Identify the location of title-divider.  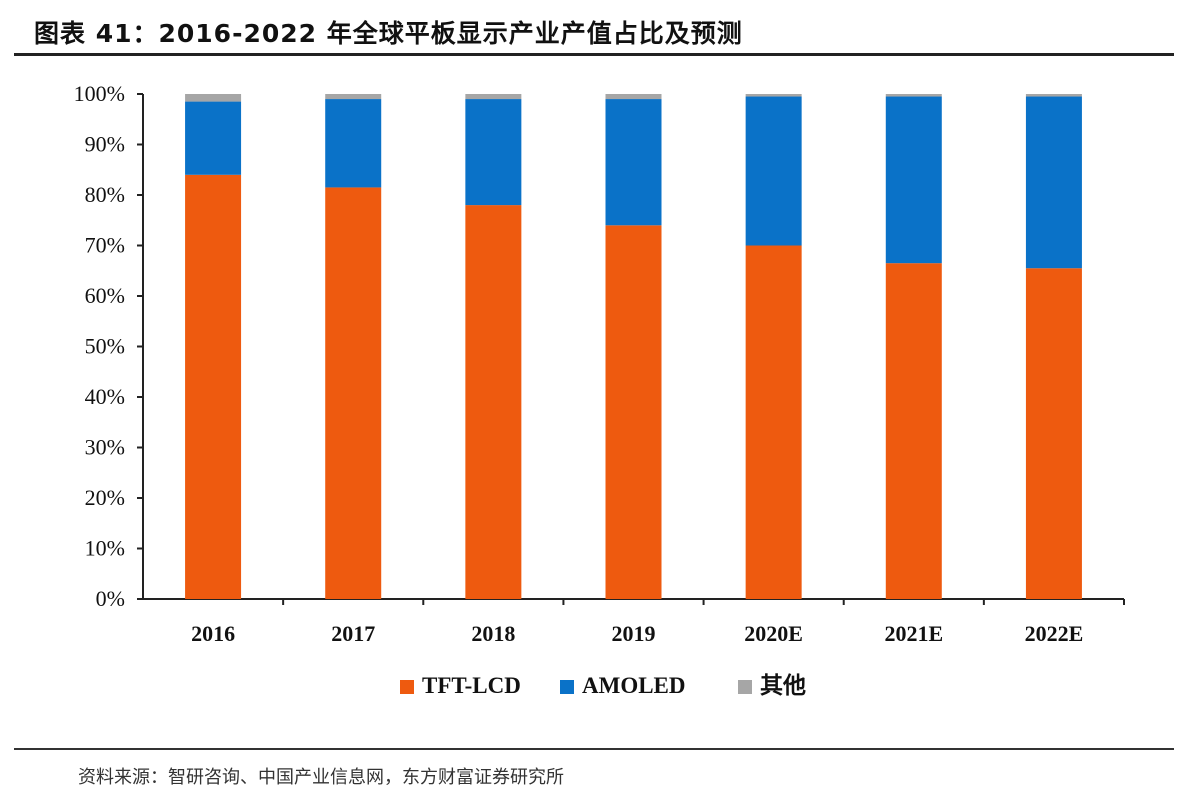
(594, 54).